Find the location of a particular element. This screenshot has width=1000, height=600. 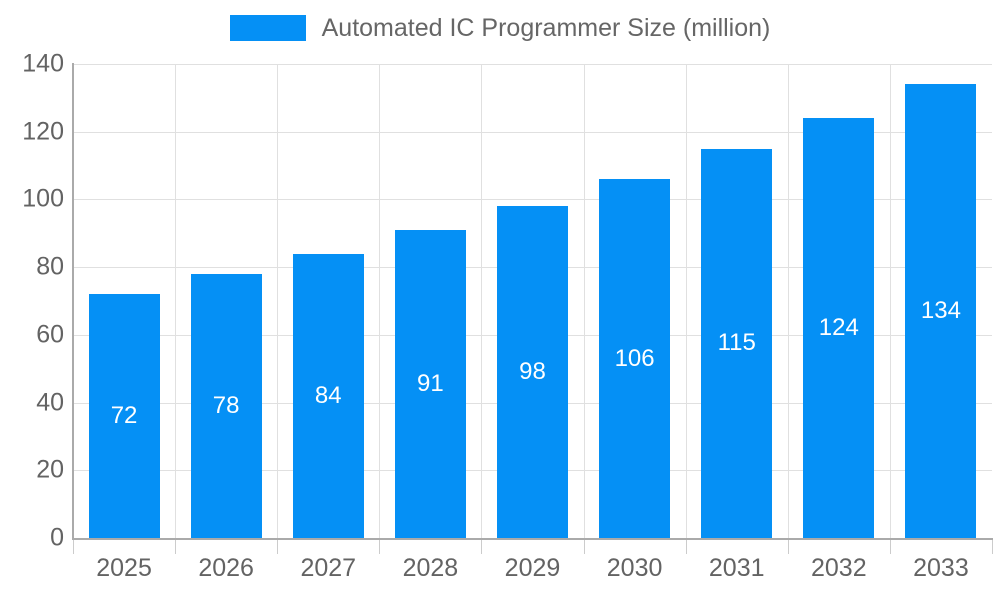

y-axis-tick-labels: 0 20 40 60 80 100 120 140 is located at coordinates (32, 300).